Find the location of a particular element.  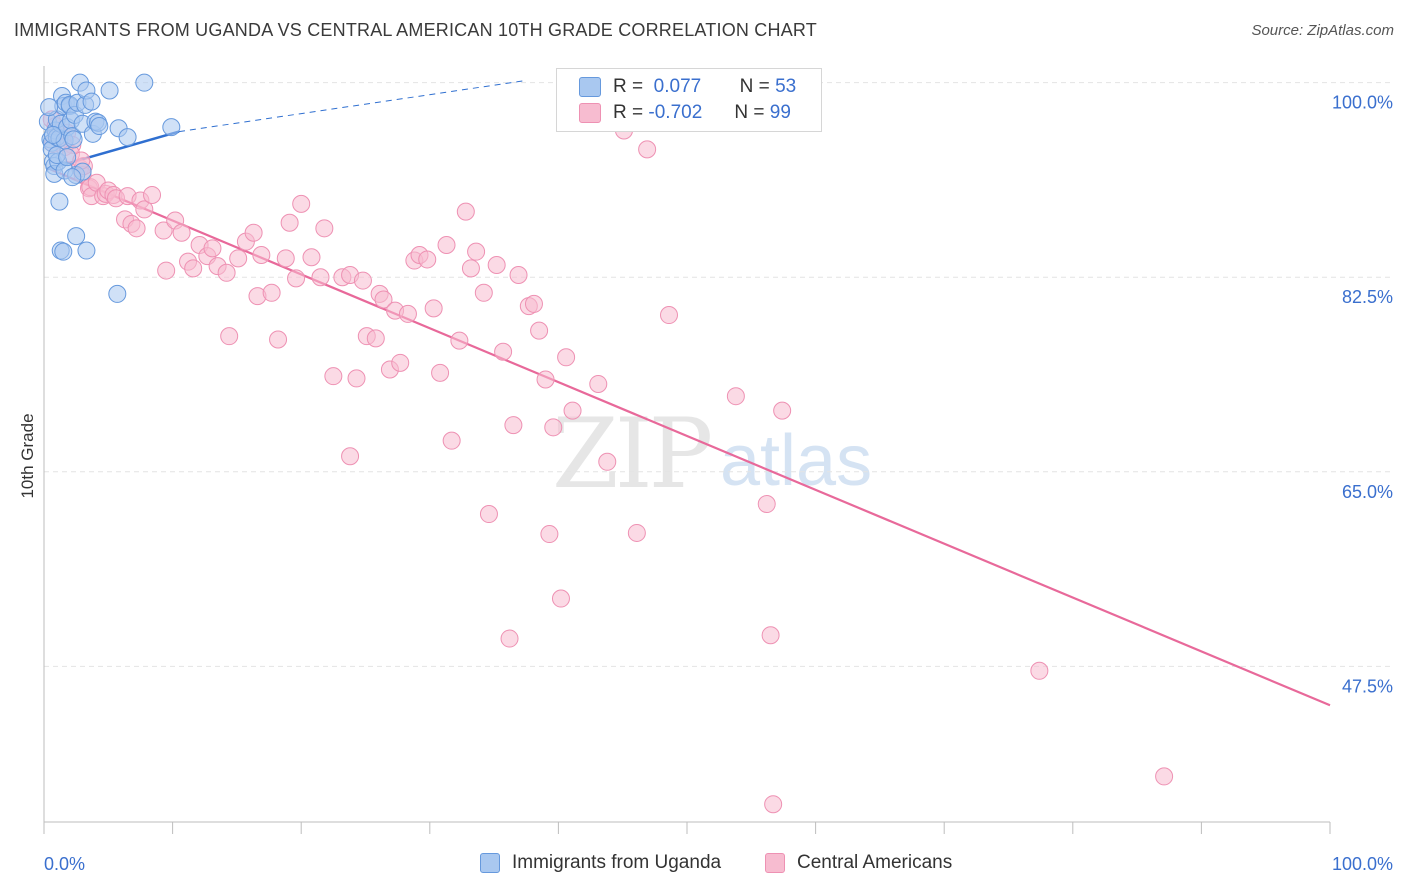

y-tick-label: 82.5% is located at coordinates (1367, 297).